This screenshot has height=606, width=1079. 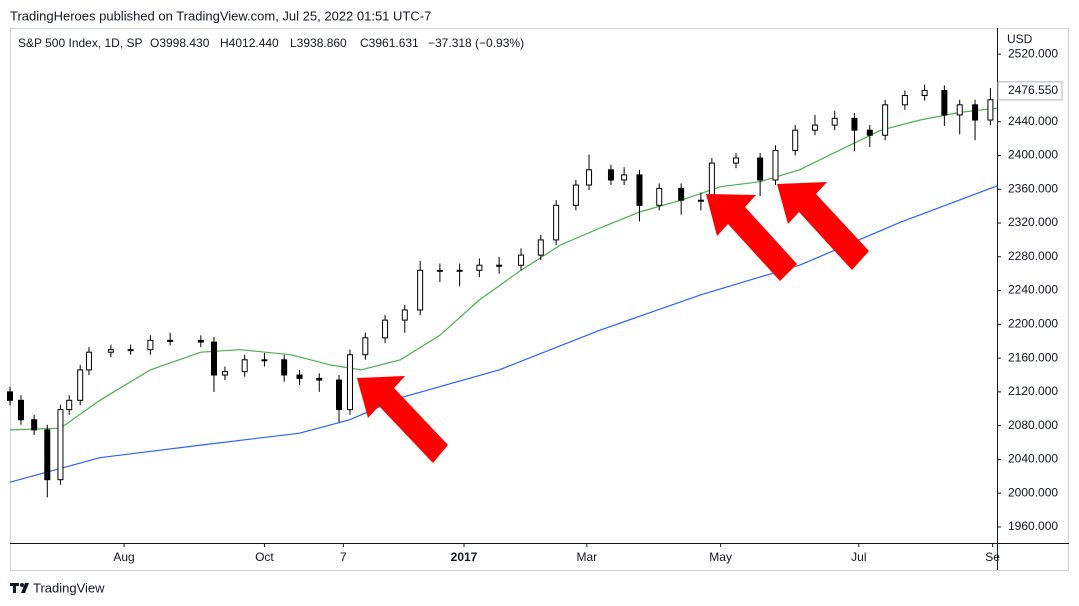 What do you see at coordinates (1033, 256) in the screenshot?
I see `y-tick-label: 2280.000` at bounding box center [1033, 256].